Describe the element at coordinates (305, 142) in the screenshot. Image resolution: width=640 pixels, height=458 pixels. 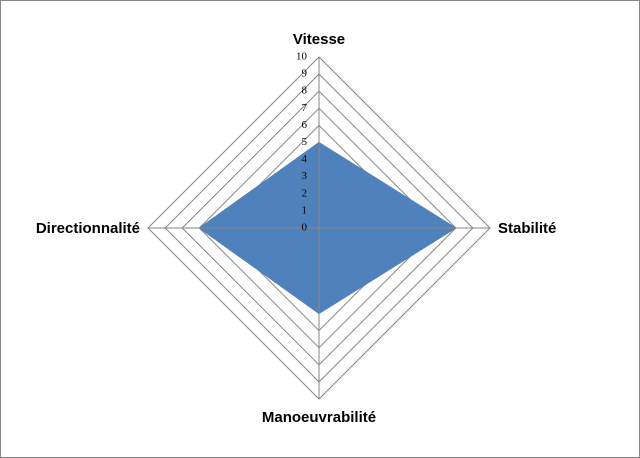
I see `r-tick-label: 5` at that location.